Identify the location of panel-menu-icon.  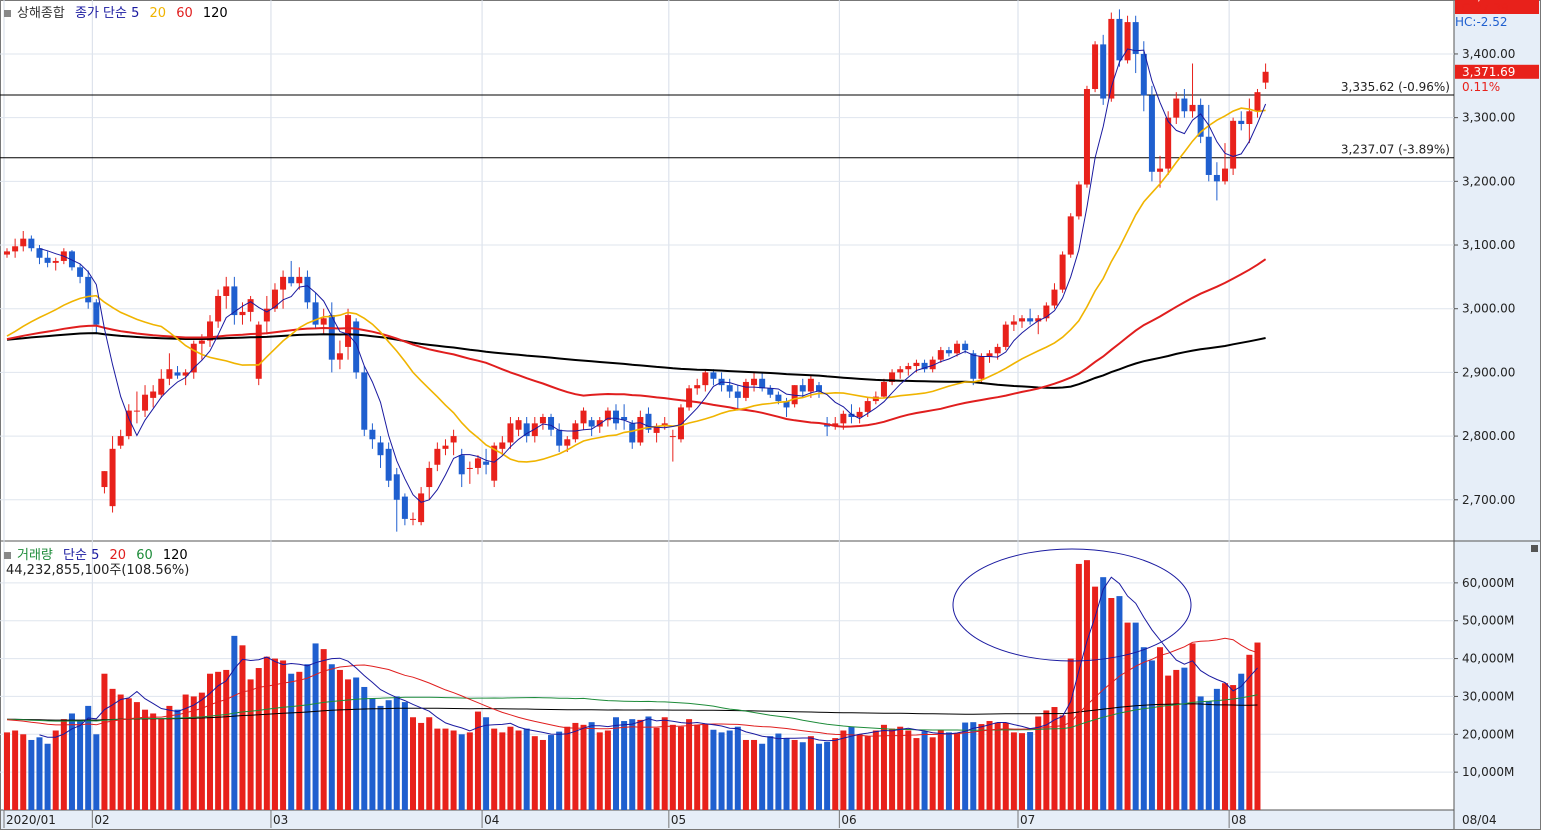
(7, 13).